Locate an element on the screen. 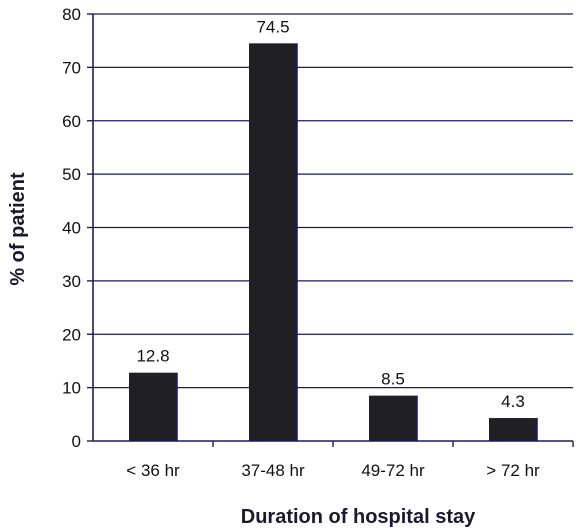 The height and width of the screenshot is (531, 581). data-label: 8.5 is located at coordinates (393, 379).